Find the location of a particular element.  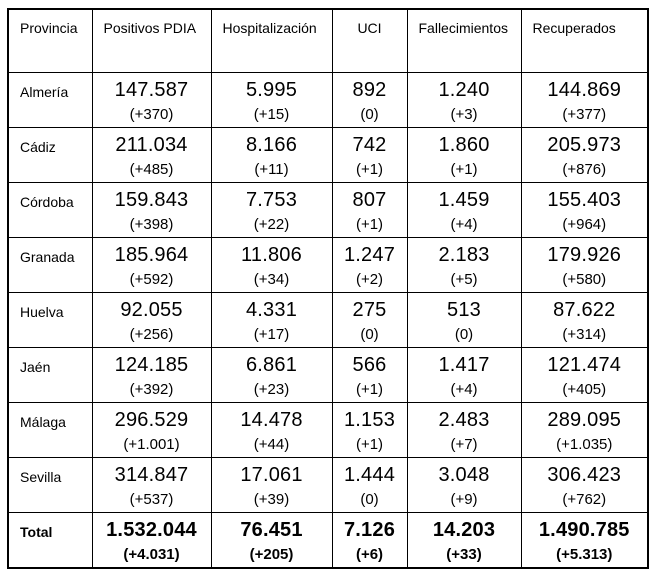

value-cell: 147.587 (+370) is located at coordinates (151, 99).